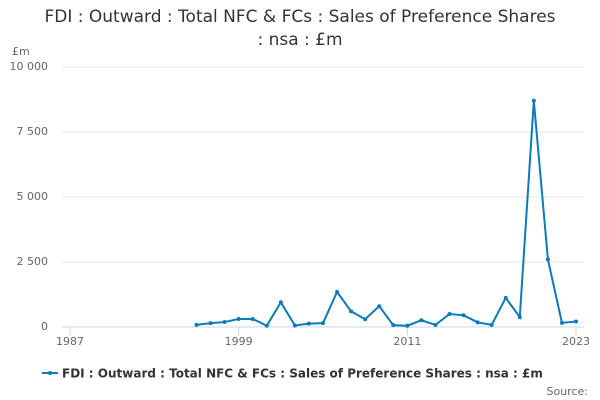 This screenshot has width=600, height=400. I want to click on y-tick-label: 7 500, so click(33, 131).